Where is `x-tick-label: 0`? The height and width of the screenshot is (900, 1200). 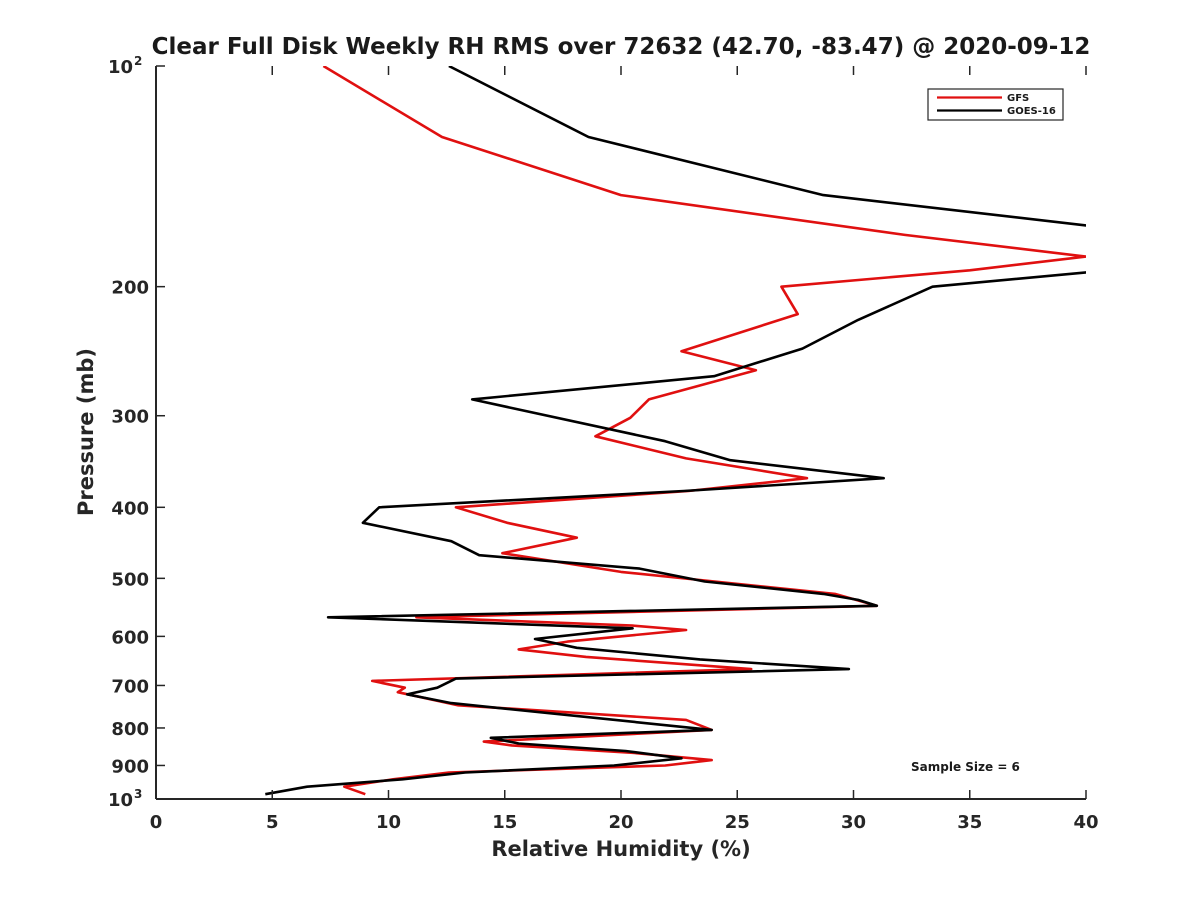
x-tick-label: 0 is located at coordinates (156, 822).